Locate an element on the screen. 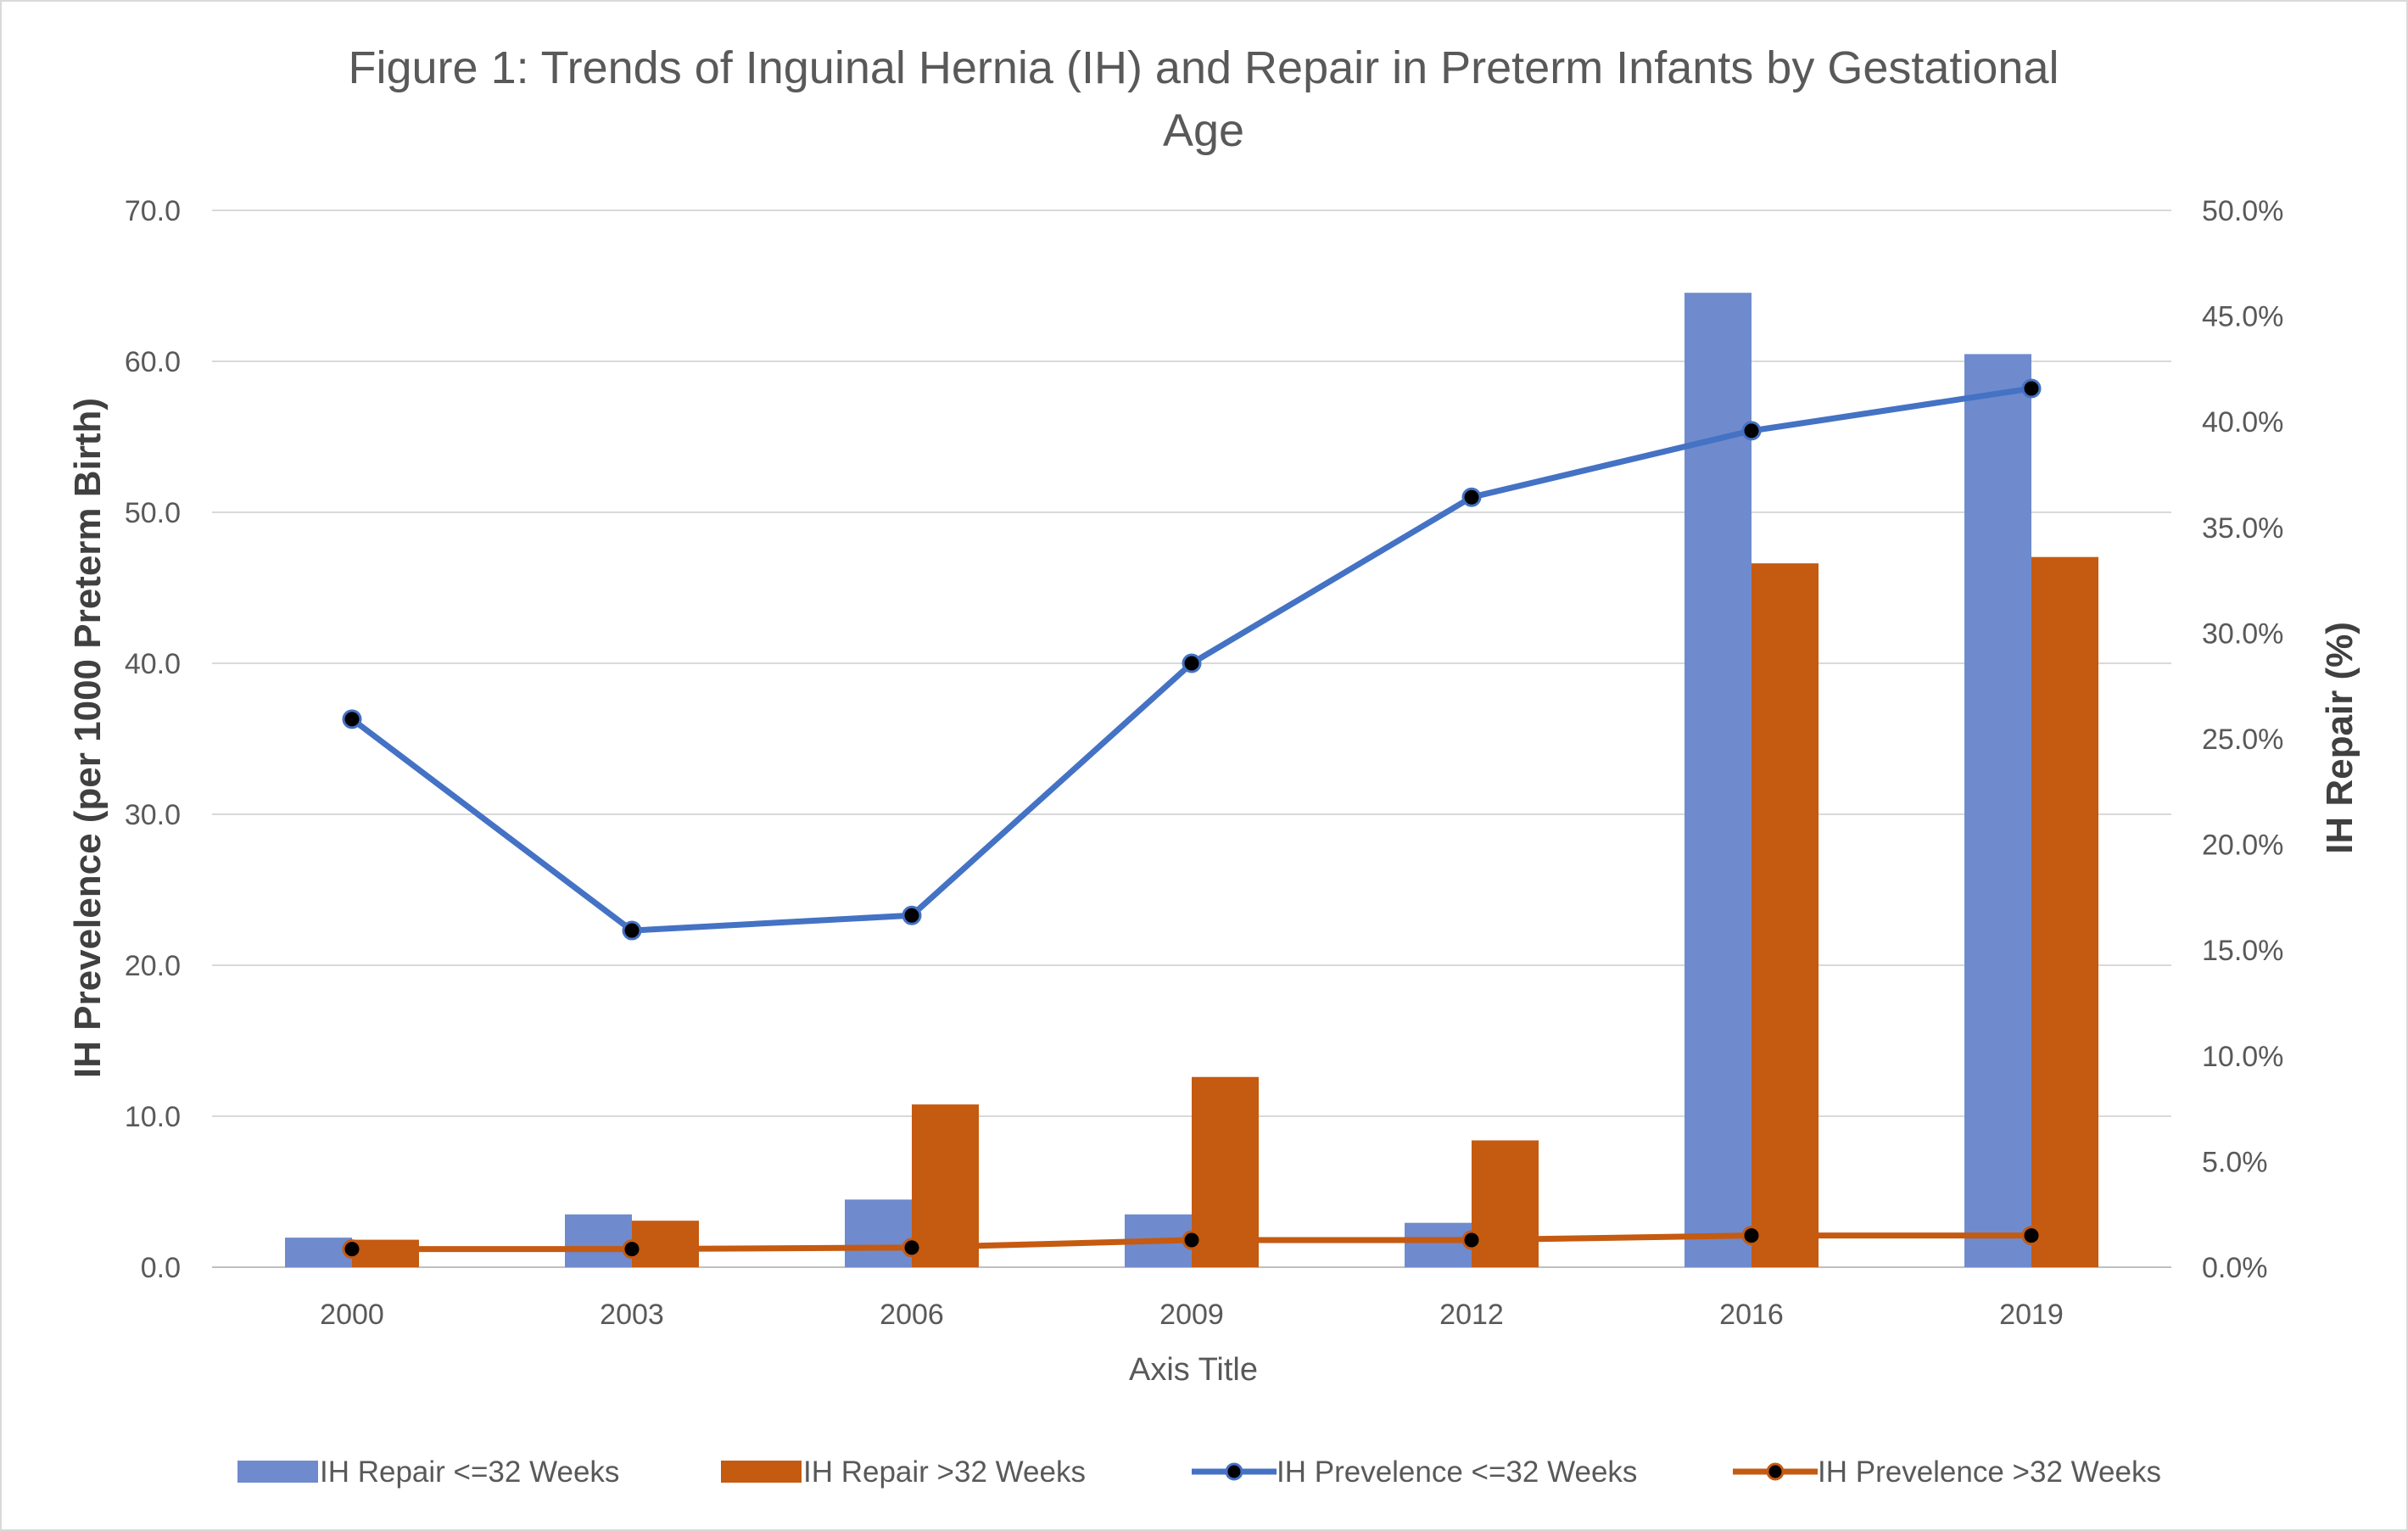 This screenshot has width=2408, height=1531. legend-item: IH Repair >32 Weeks is located at coordinates (903, 1472).